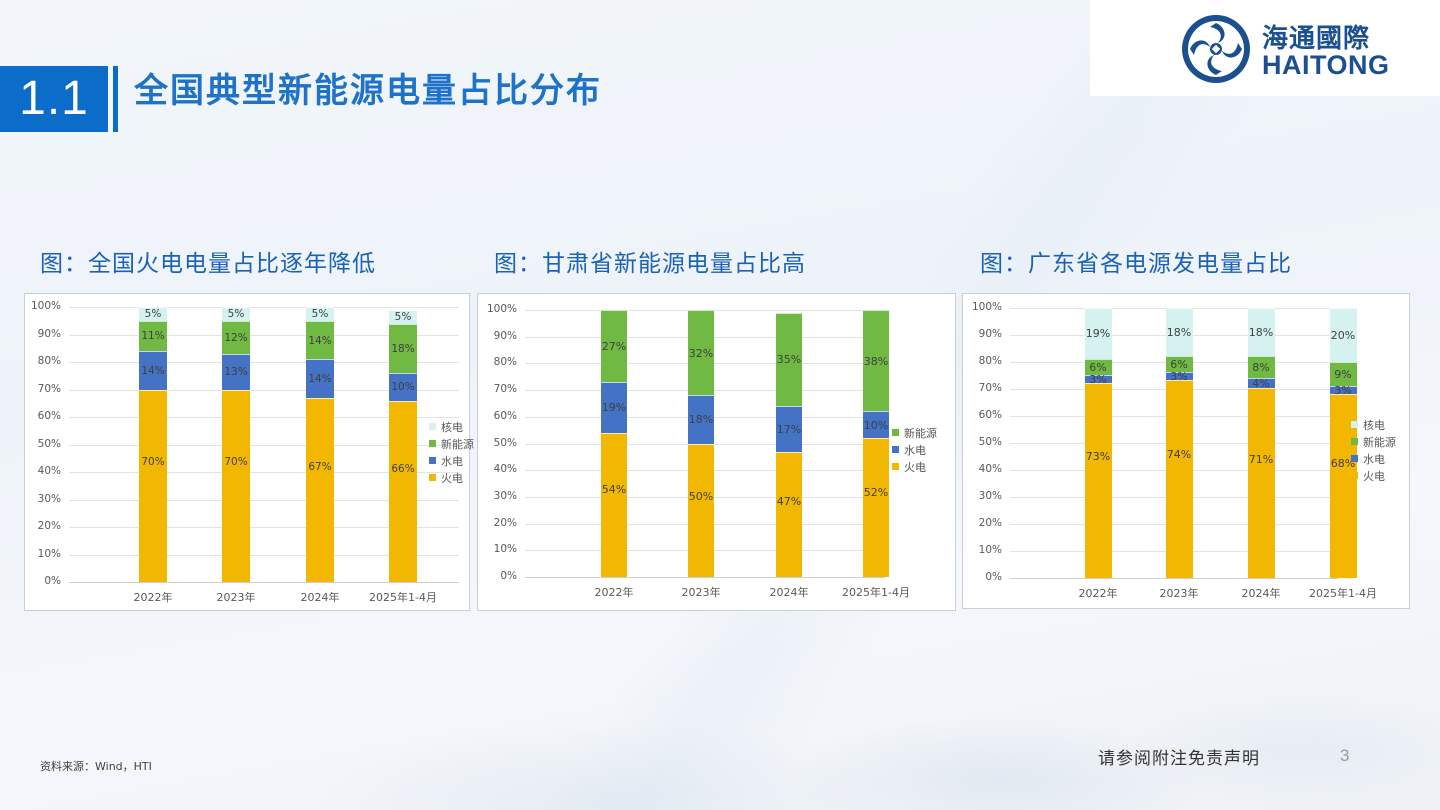  Describe the element at coordinates (614, 407) in the screenshot. I see `bar-segment: 19%` at that location.